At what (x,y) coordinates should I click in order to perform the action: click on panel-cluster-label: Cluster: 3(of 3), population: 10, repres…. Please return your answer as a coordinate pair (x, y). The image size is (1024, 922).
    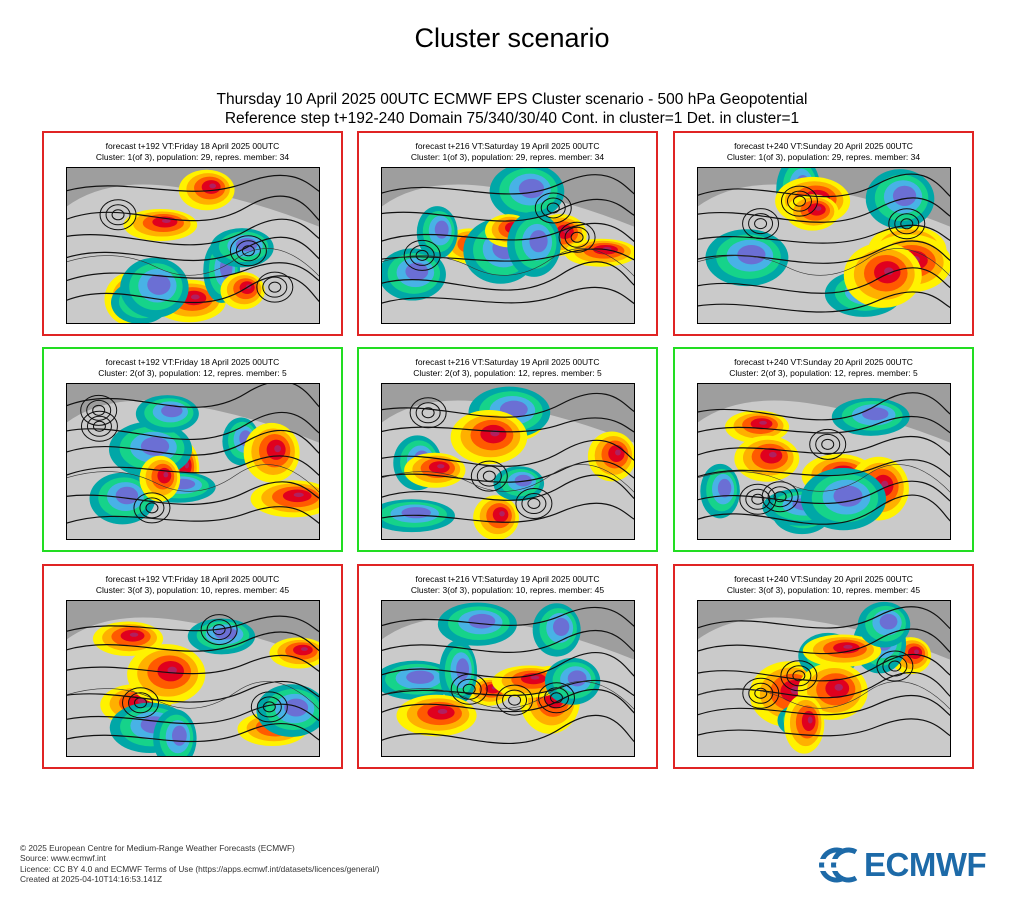
    Looking at the image, I should click on (823, 590).